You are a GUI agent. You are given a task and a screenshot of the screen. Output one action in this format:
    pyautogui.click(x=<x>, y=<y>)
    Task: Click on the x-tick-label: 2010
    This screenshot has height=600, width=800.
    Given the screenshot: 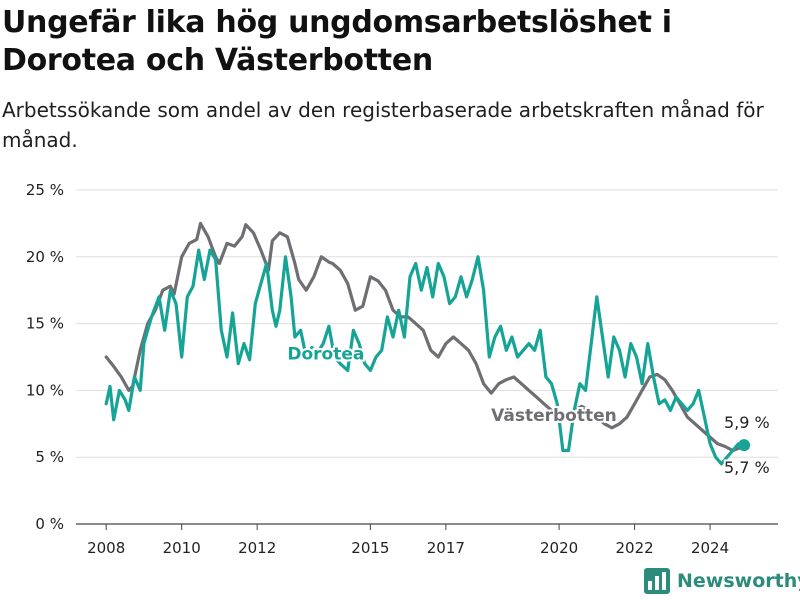 What is the action you would take?
    pyautogui.click(x=182, y=548)
    